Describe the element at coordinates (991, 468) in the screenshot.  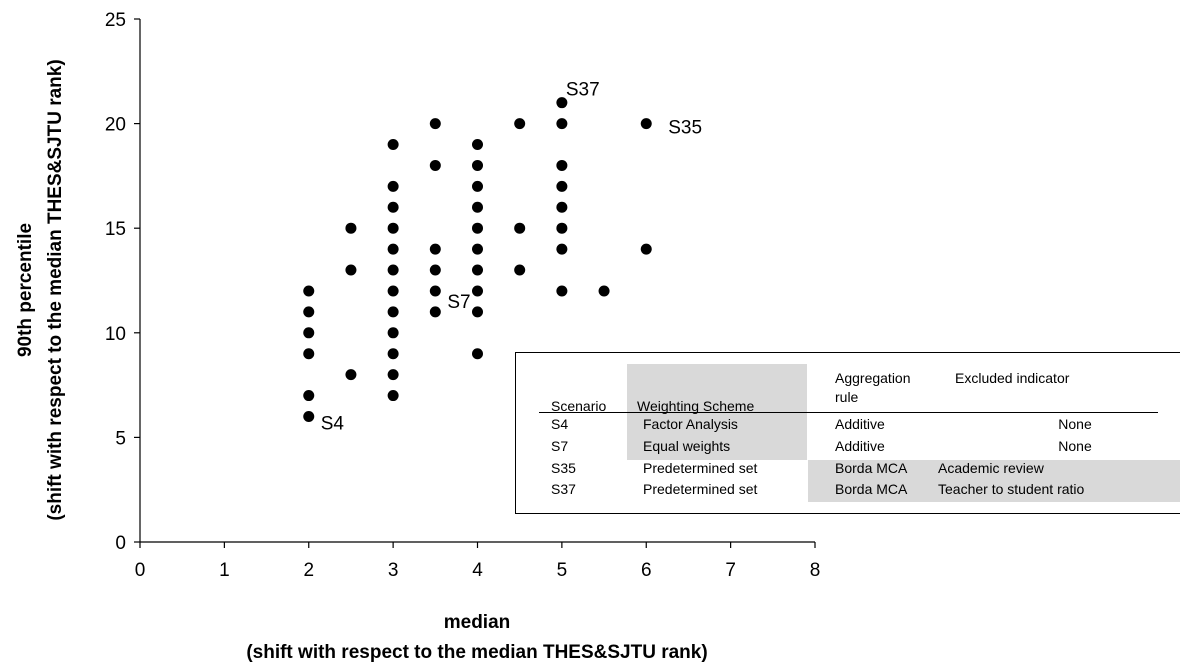
I see `row3-excluded: Academic review` at that location.